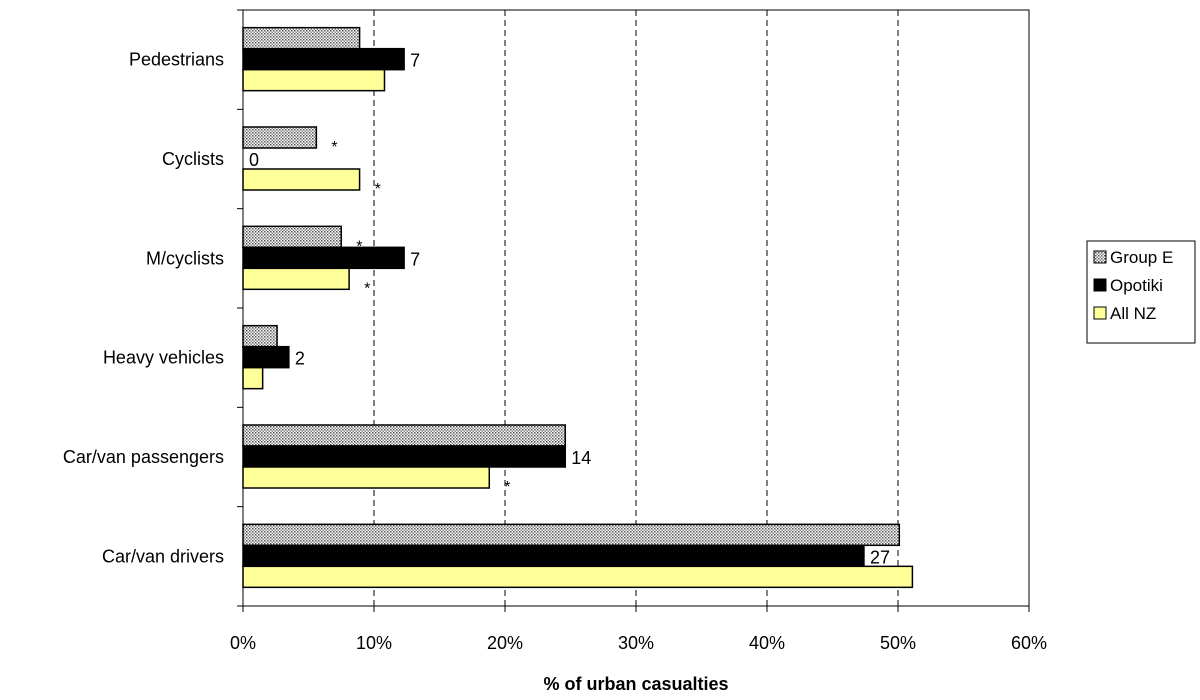  What do you see at coordinates (243, 643) in the screenshot?
I see `x-tick-label: 0%` at bounding box center [243, 643].